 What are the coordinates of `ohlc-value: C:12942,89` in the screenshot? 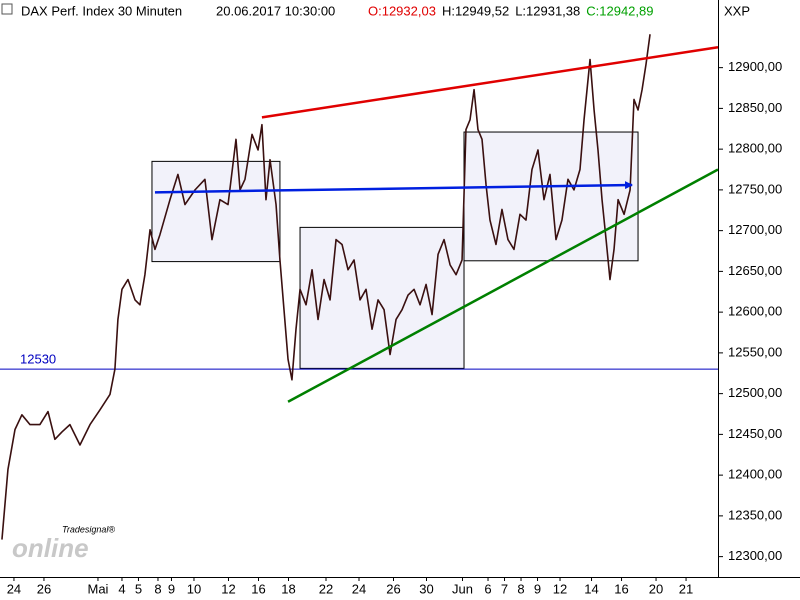 It's located at (619, 10).